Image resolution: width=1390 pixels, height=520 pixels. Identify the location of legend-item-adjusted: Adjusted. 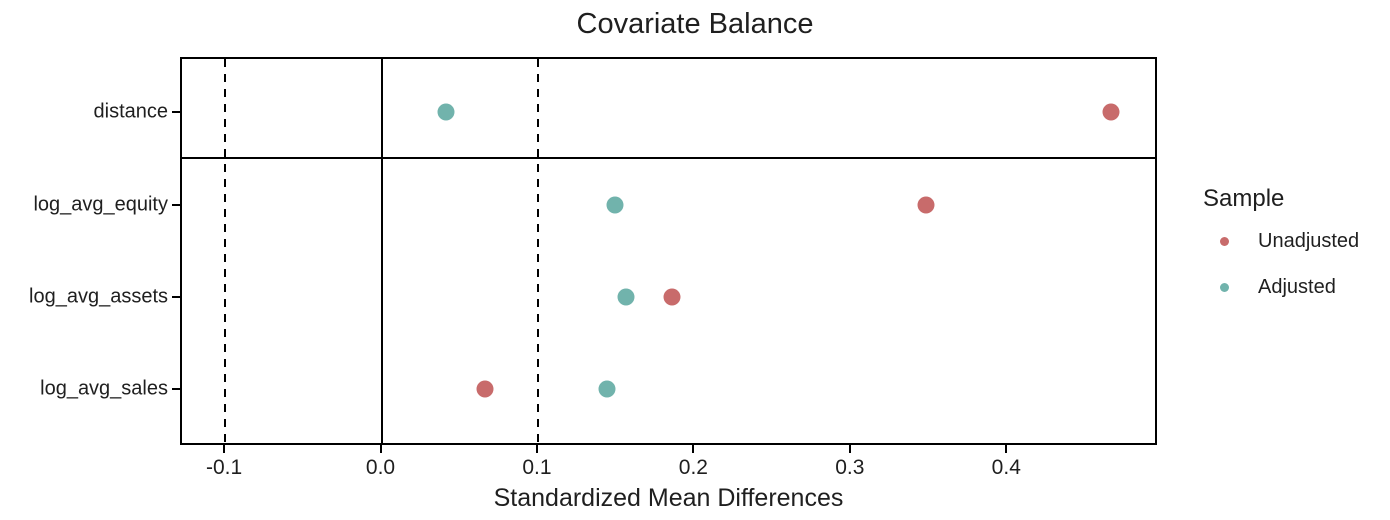
(1293, 286).